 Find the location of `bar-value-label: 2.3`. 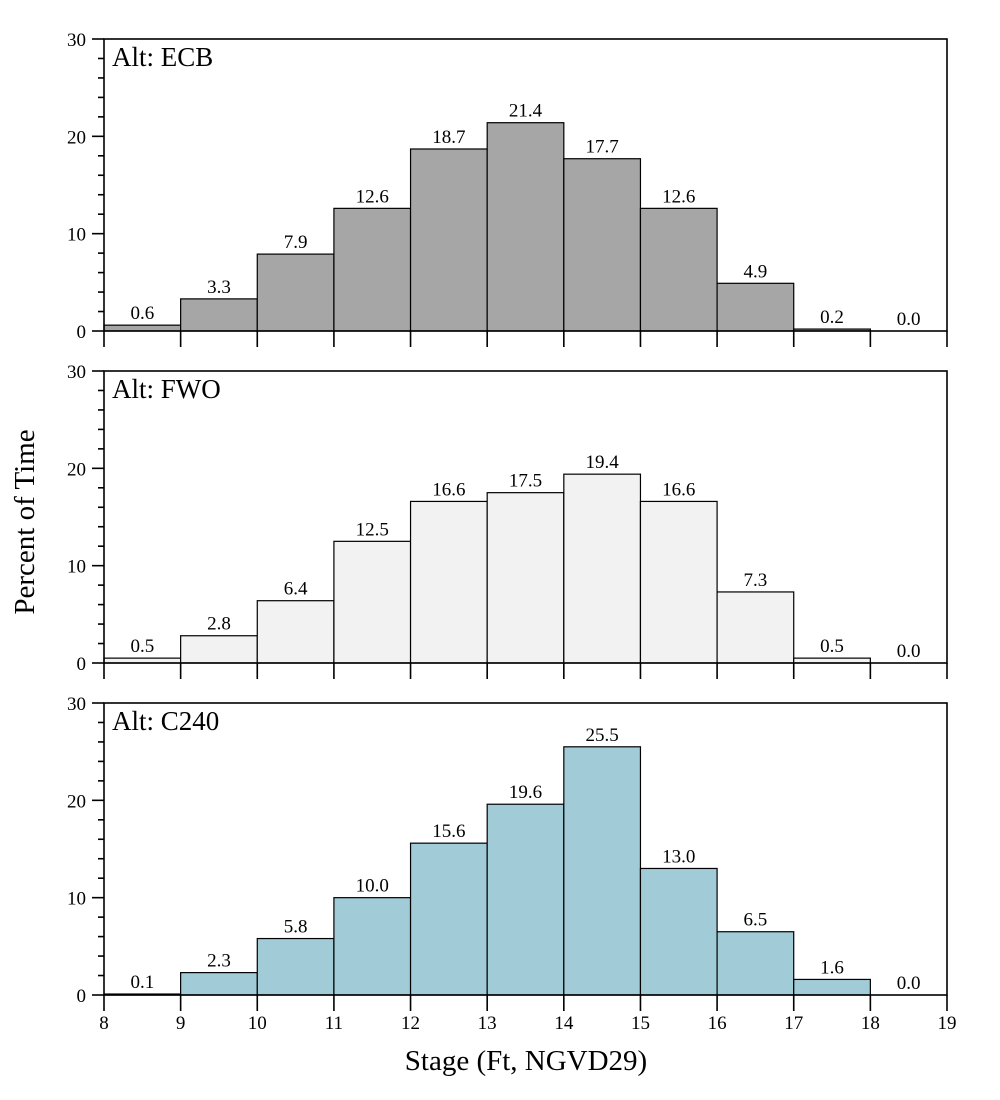

bar-value-label: 2.3 is located at coordinates (219, 961).